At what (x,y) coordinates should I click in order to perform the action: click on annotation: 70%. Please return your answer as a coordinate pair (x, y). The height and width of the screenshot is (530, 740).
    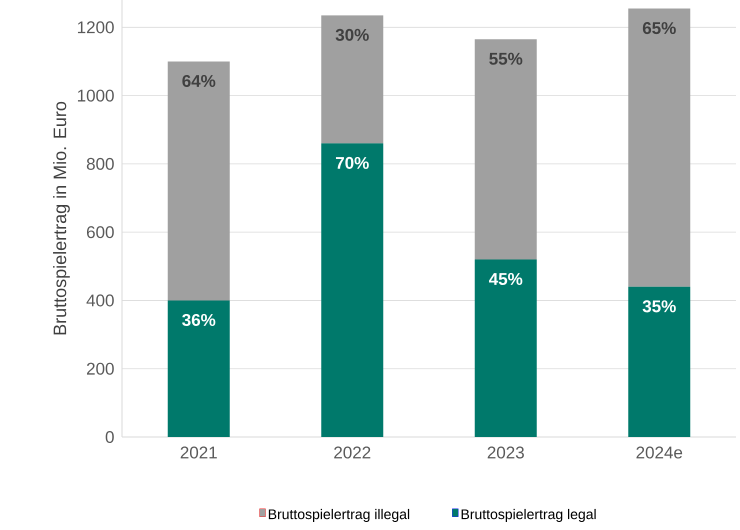
    Looking at the image, I should click on (352, 162).